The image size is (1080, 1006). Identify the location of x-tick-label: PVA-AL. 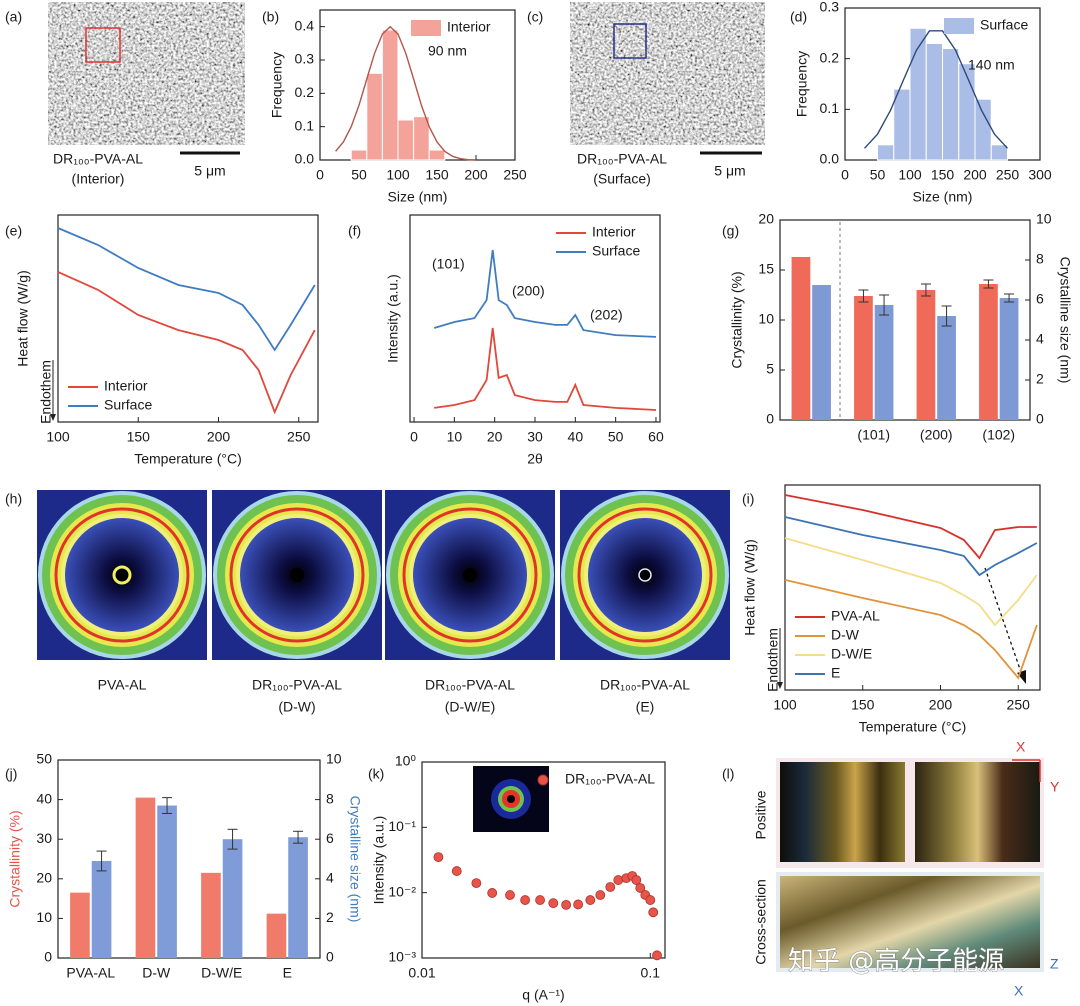
(90, 973).